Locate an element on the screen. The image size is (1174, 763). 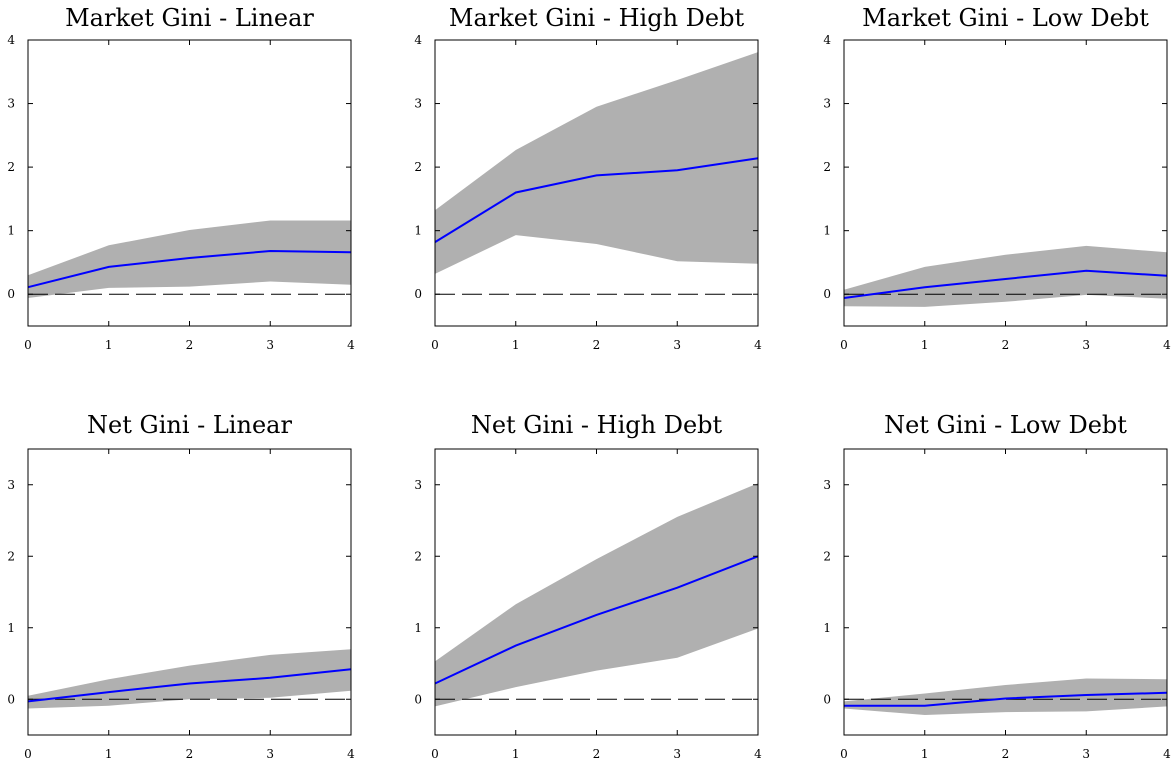
panel-4: 0 1 2 3 4 0 1 2 3 Net Gini - Linear is located at coordinates (181, 586).